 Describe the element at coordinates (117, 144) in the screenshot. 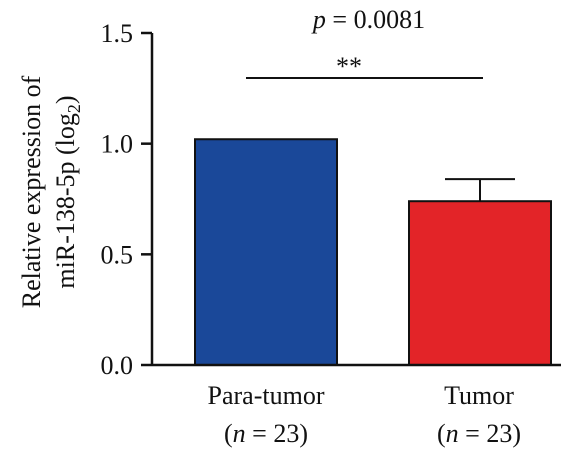

I see `y-tick-label: 1.0` at that location.